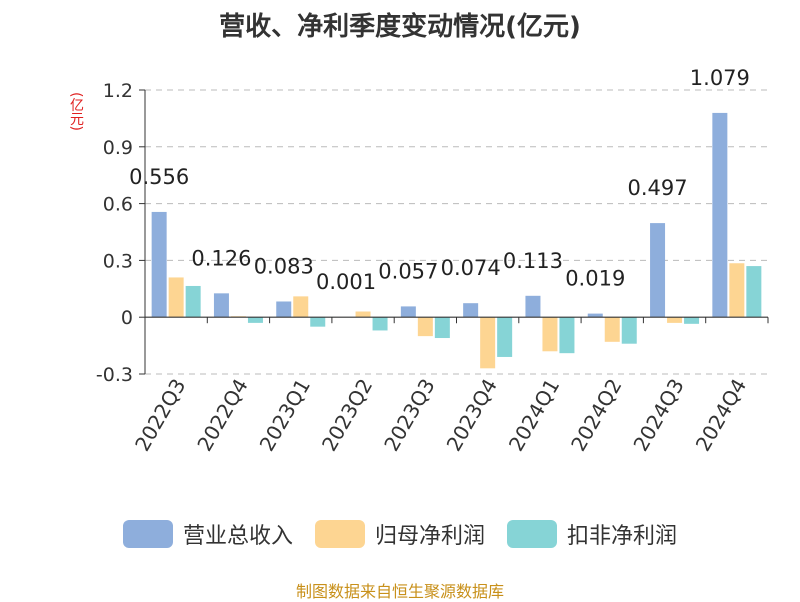  I want to click on legend-swatch-net-profit, so click(339, 534).